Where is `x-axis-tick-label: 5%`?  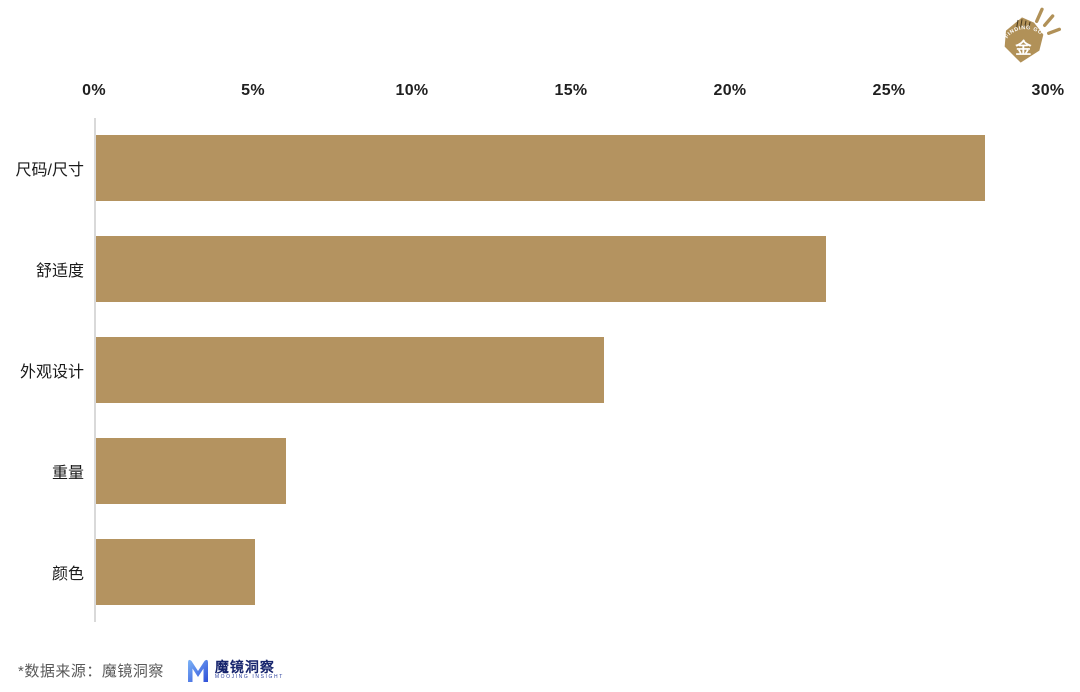 x-axis-tick-label: 5% is located at coordinates (253, 90).